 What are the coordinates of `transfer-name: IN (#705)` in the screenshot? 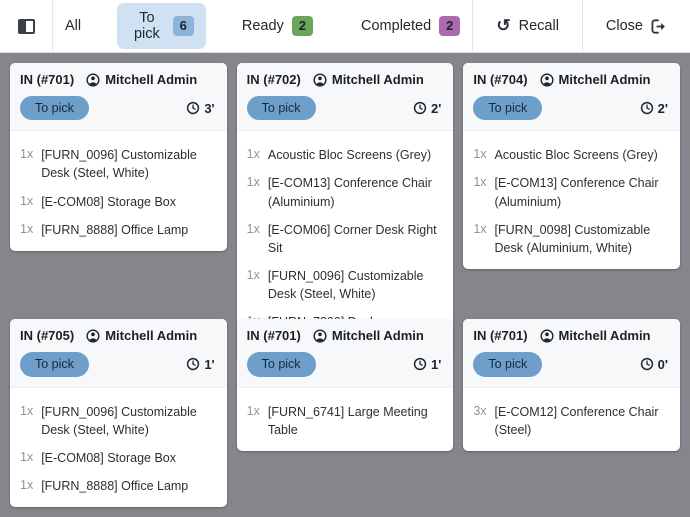 It's located at (47, 336).